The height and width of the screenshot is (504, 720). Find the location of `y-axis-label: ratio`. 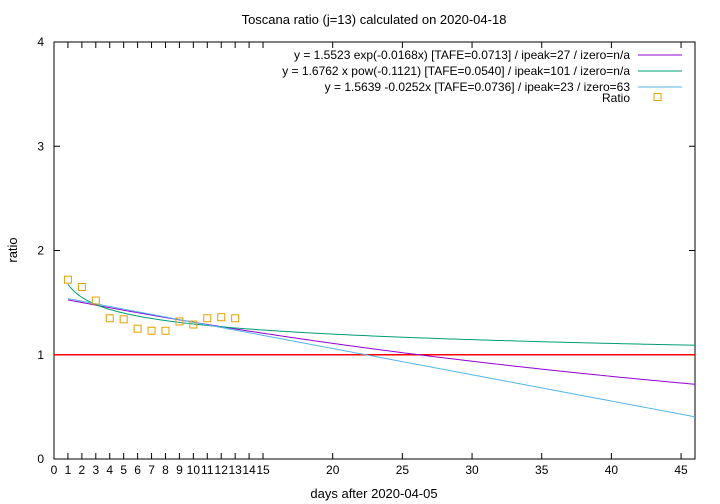

y-axis-label: ratio is located at coordinates (12, 249).